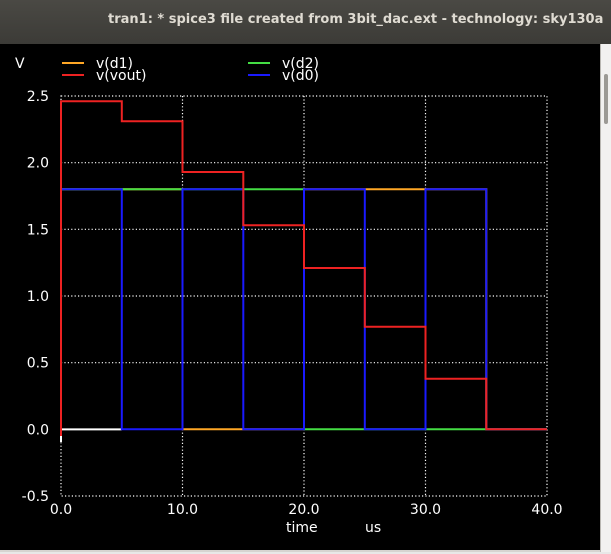  I want to click on x-axis-label: time, so click(302, 528).